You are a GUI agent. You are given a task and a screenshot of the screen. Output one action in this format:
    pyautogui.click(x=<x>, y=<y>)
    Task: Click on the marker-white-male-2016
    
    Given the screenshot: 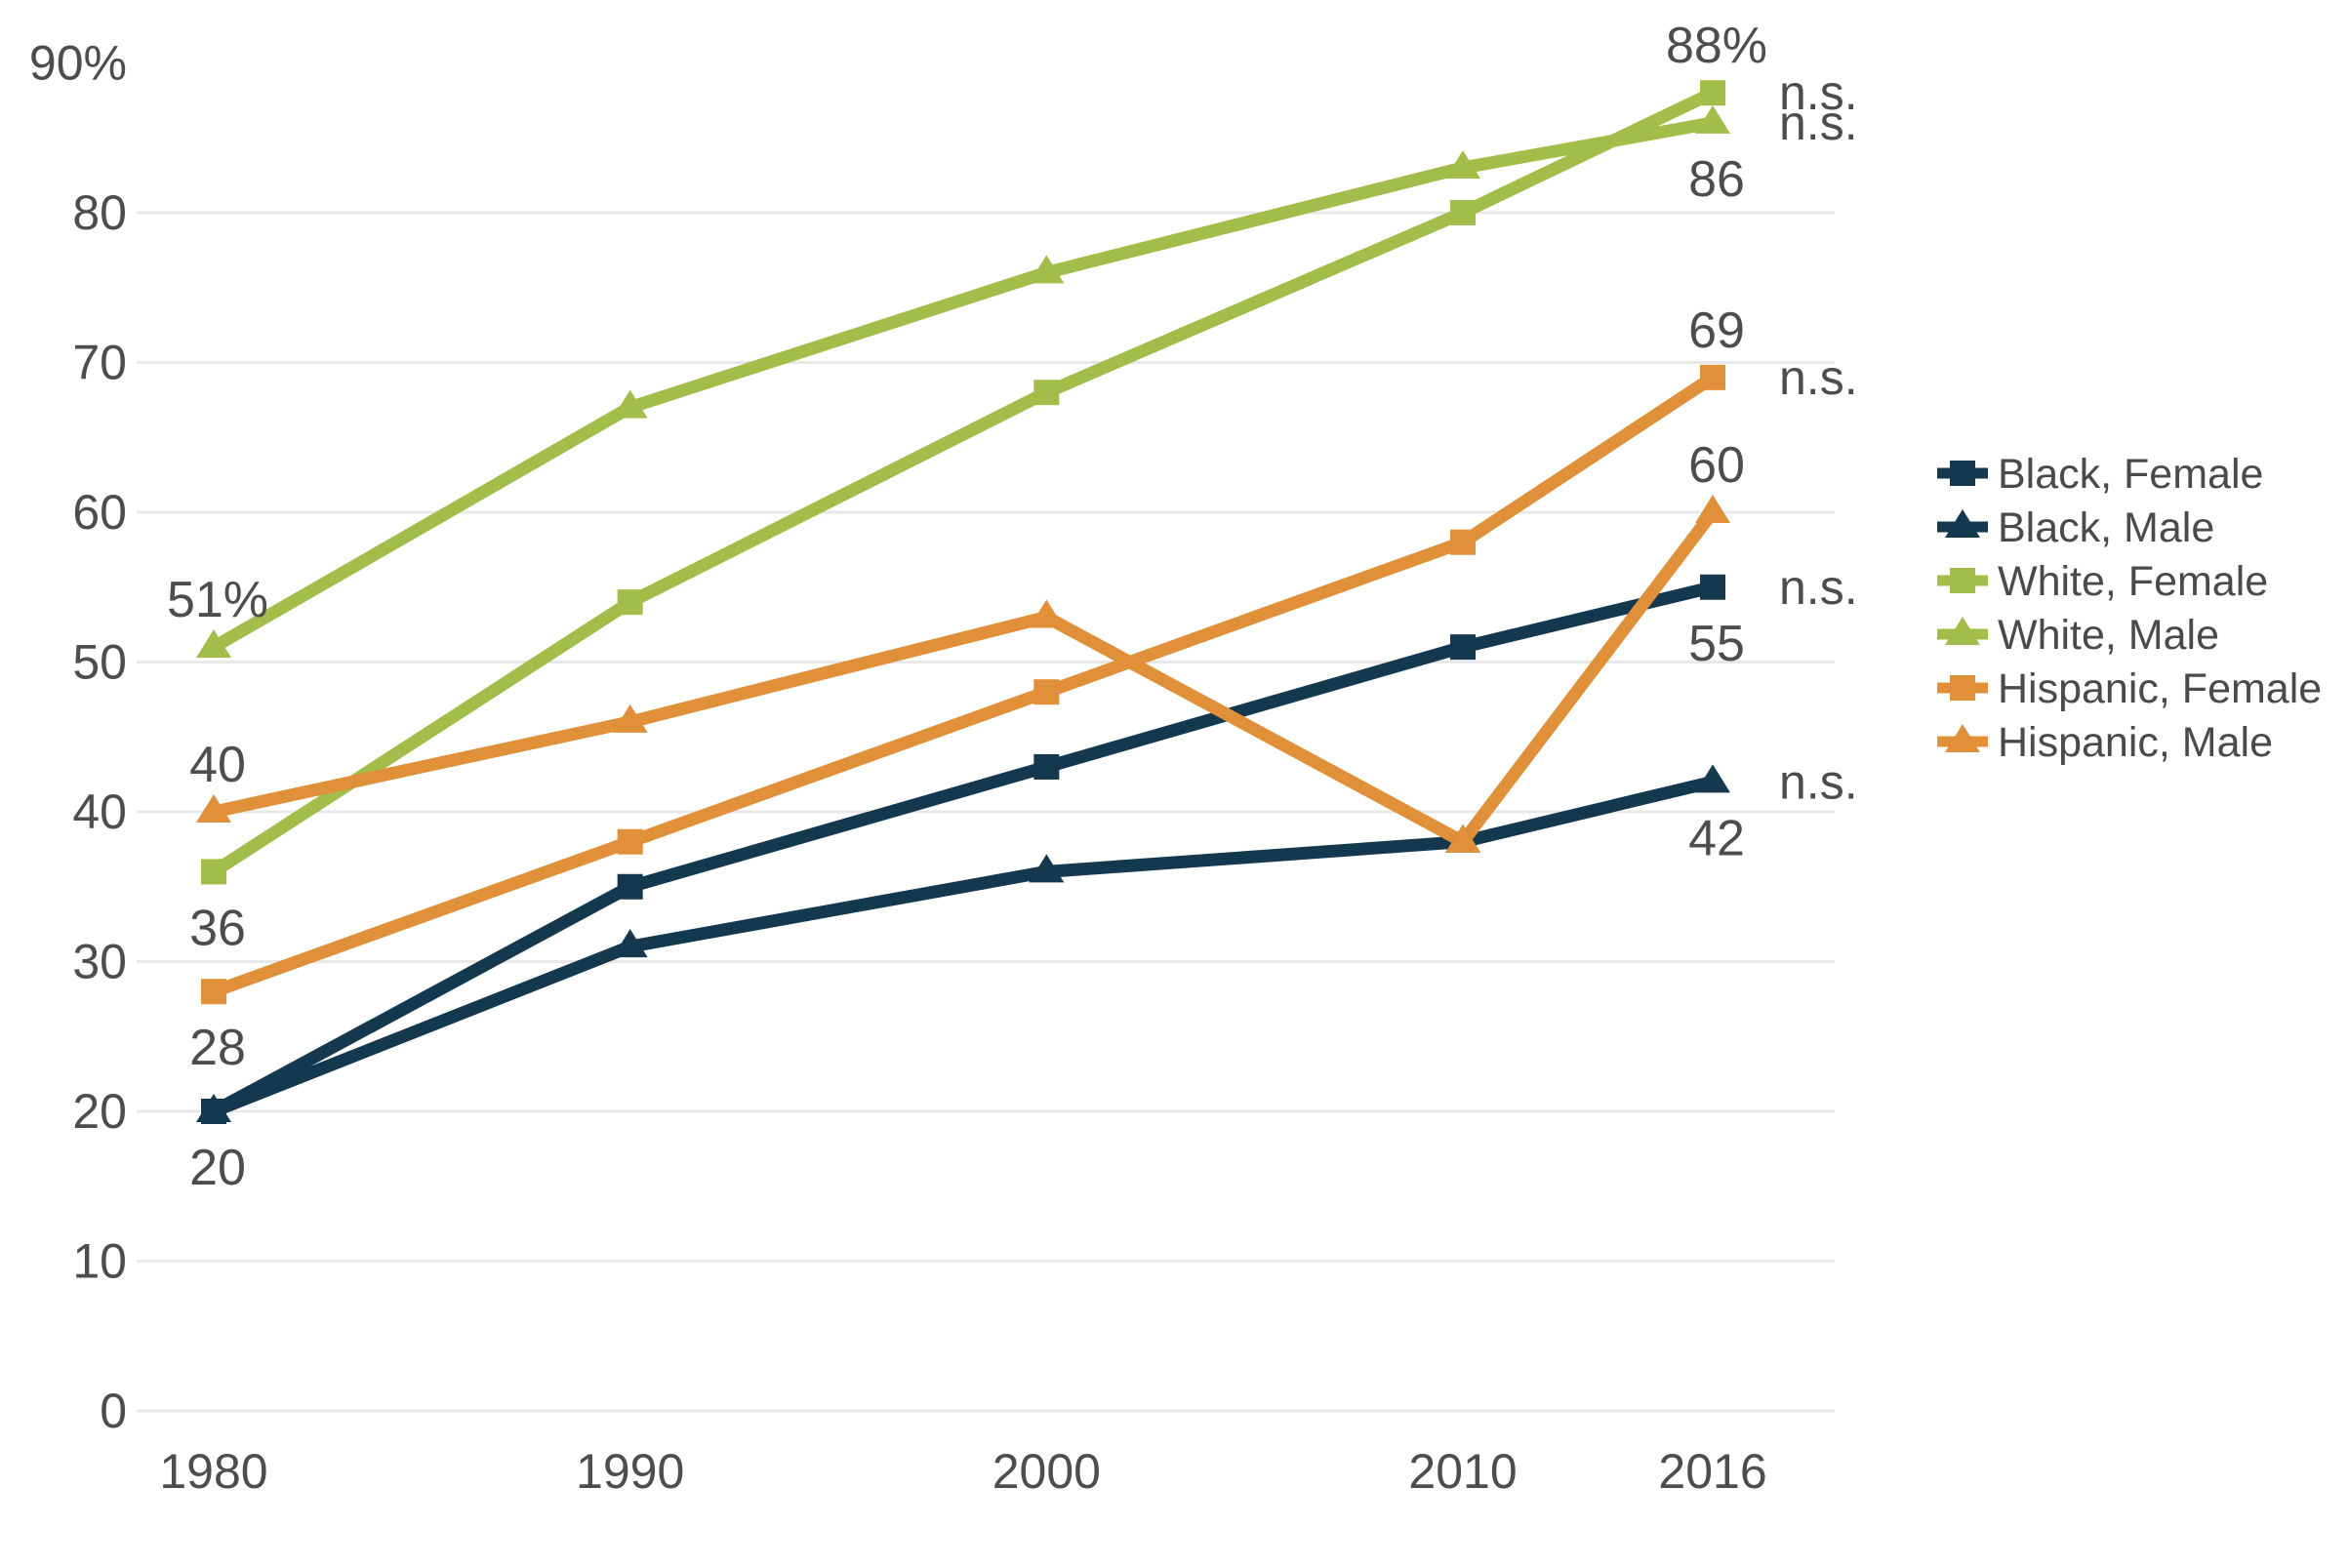 What is the action you would take?
    pyautogui.click(x=1713, y=119)
    